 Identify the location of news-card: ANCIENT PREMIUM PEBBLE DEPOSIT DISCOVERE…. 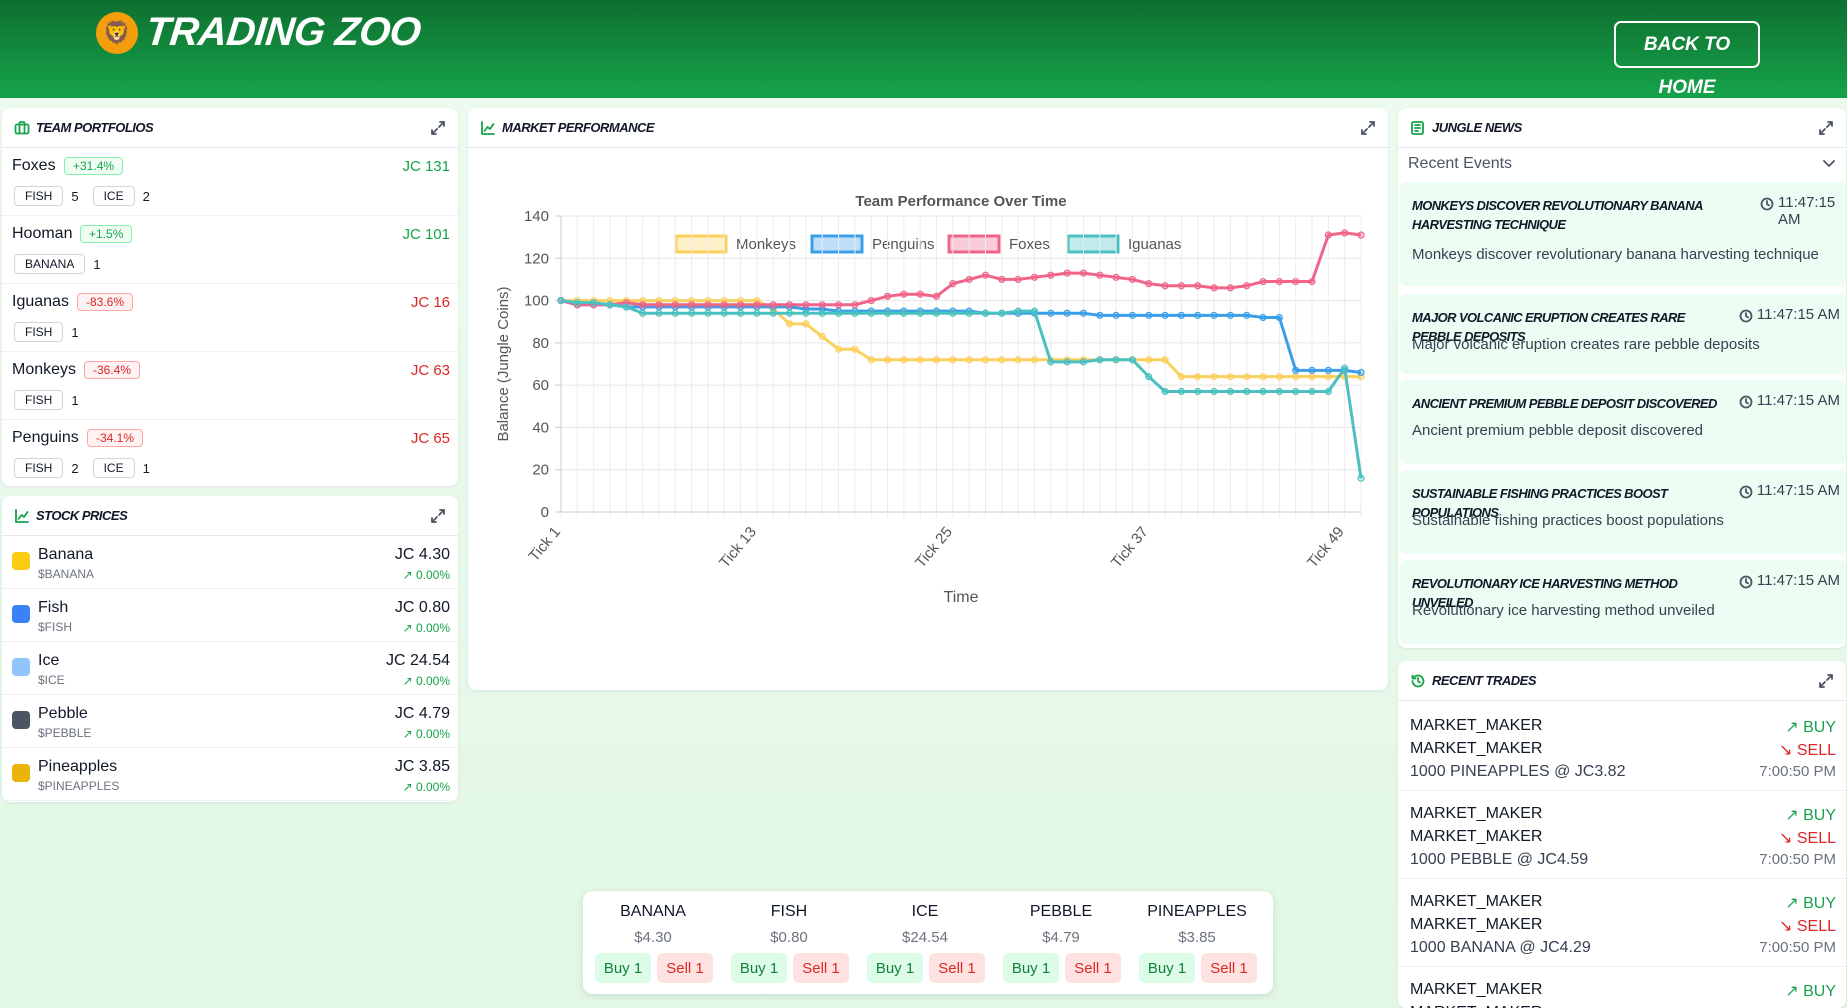
(1623, 422).